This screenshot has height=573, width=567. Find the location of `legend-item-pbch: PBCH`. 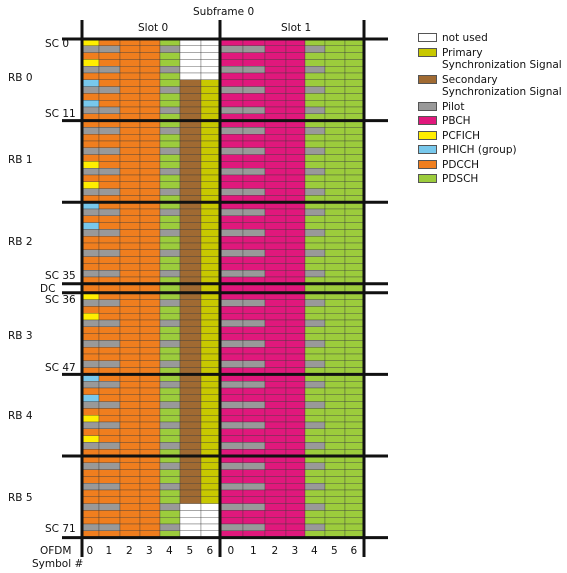

legend-item-pbch: PBCH is located at coordinates (492, 121).